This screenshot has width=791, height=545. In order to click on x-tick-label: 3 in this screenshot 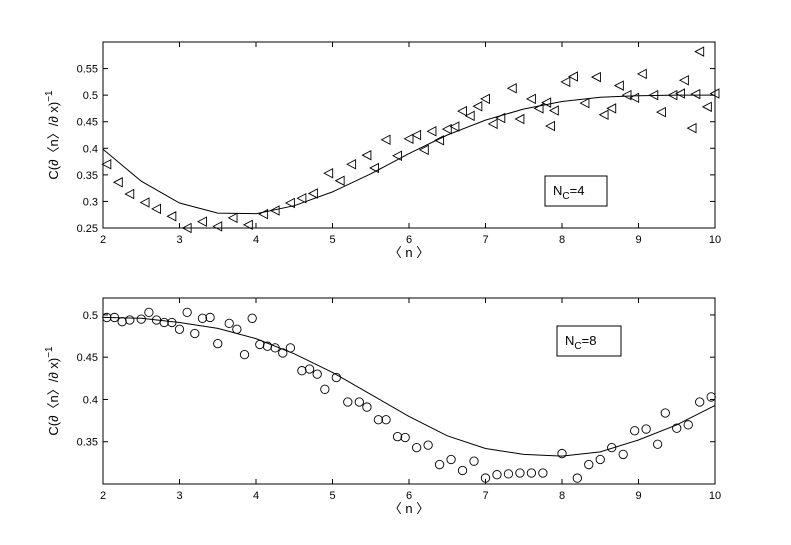, I will do `click(179, 496)`.